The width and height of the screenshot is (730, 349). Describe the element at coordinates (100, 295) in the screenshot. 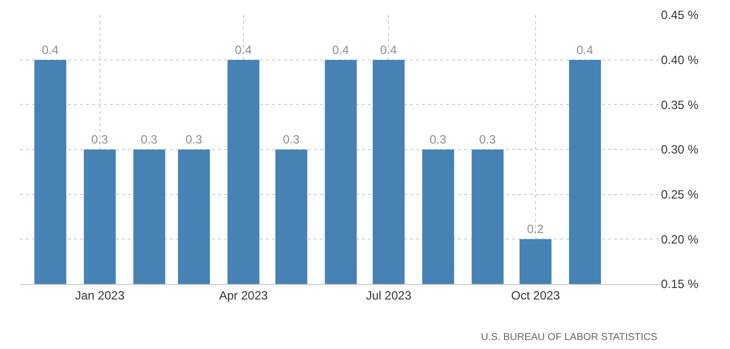

I see `x-tick-label: Jan 2023` at that location.